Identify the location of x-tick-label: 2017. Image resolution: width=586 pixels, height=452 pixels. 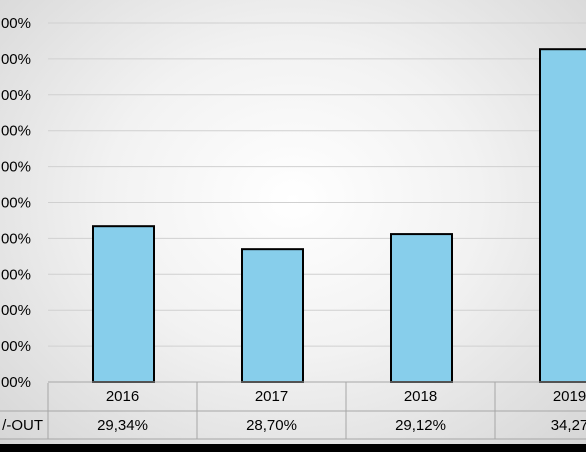
(271, 396).